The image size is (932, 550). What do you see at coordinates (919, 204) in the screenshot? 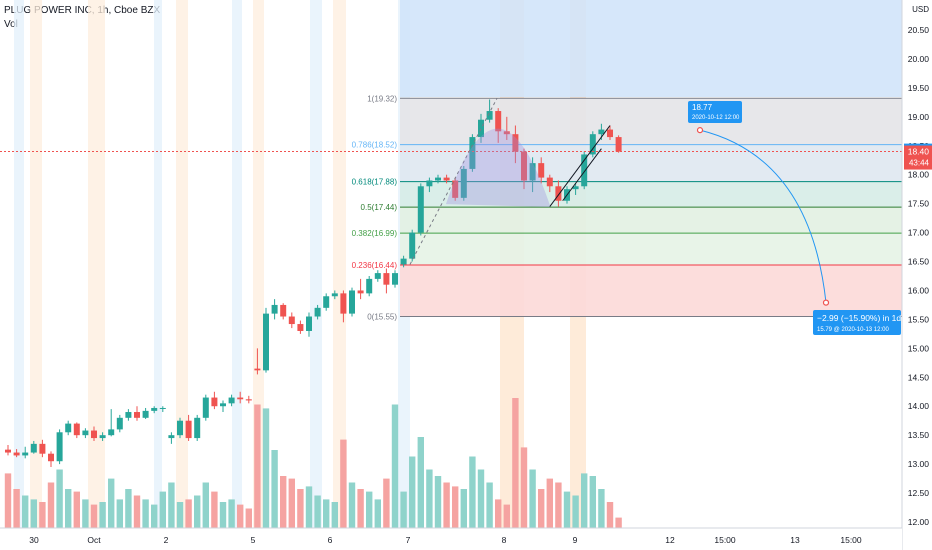
I see `price-tick-label: 17.50` at bounding box center [919, 204].